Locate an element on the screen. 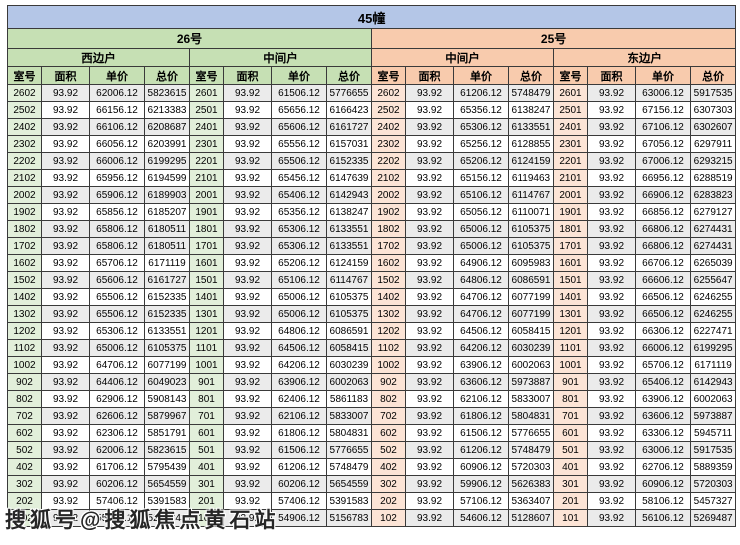  room-number-cell: 2401 is located at coordinates (570, 127).